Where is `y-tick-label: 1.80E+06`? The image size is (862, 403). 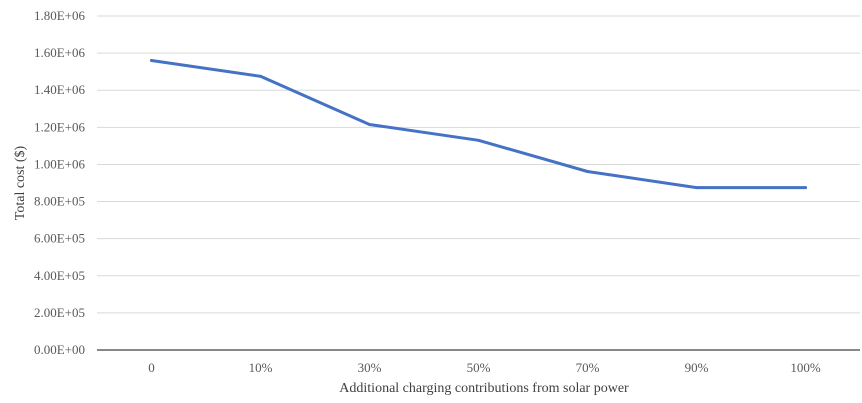
y-tick-label: 1.80E+06 is located at coordinates (60, 15).